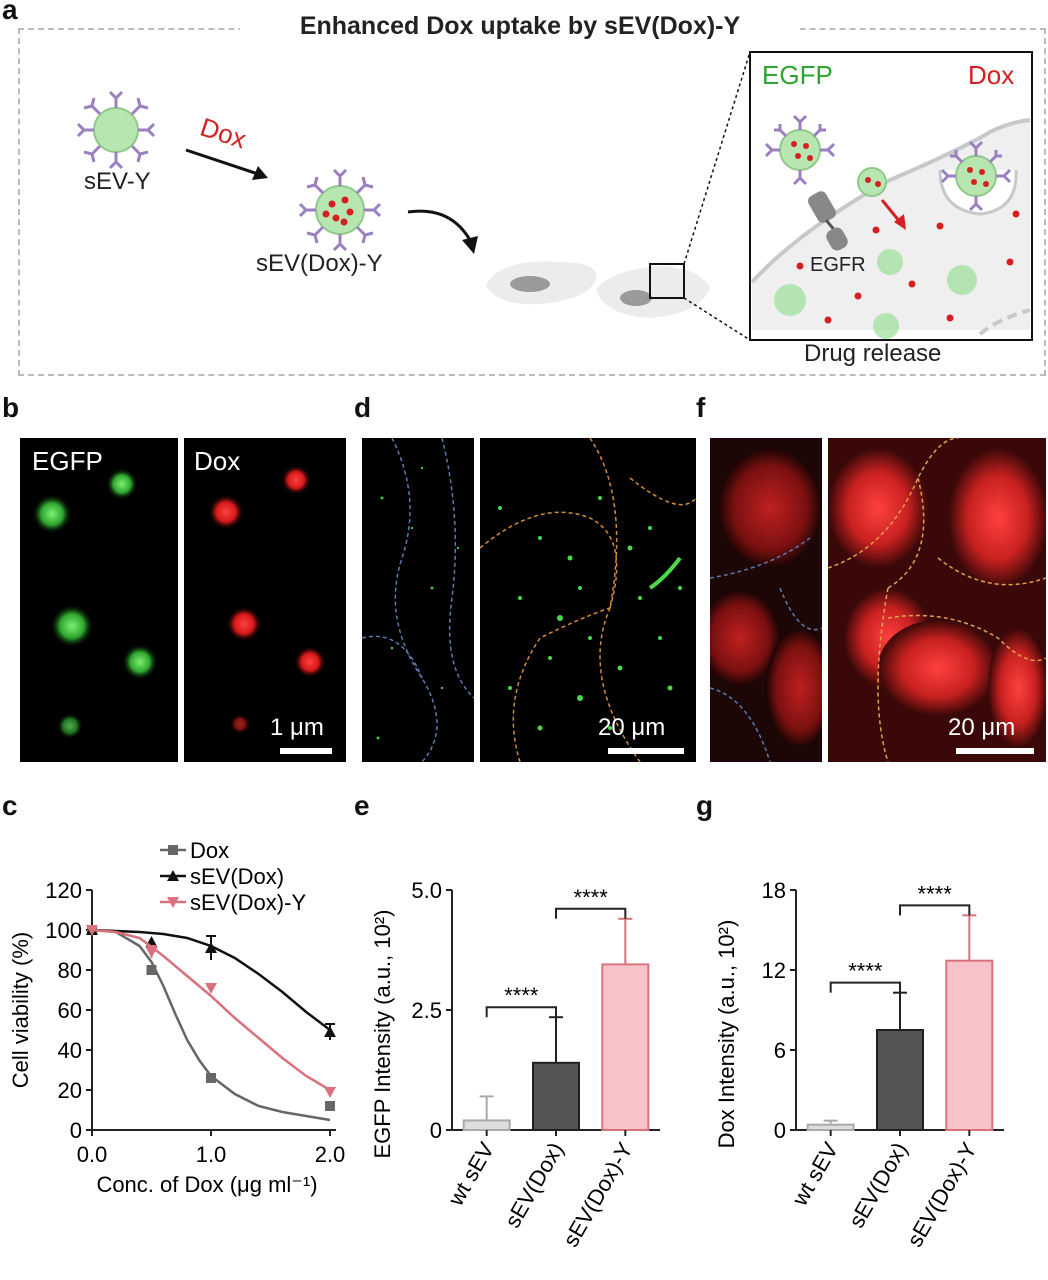  What do you see at coordinates (838, 265) in the screenshot?
I see `egfr-label: EGFR` at bounding box center [838, 265].